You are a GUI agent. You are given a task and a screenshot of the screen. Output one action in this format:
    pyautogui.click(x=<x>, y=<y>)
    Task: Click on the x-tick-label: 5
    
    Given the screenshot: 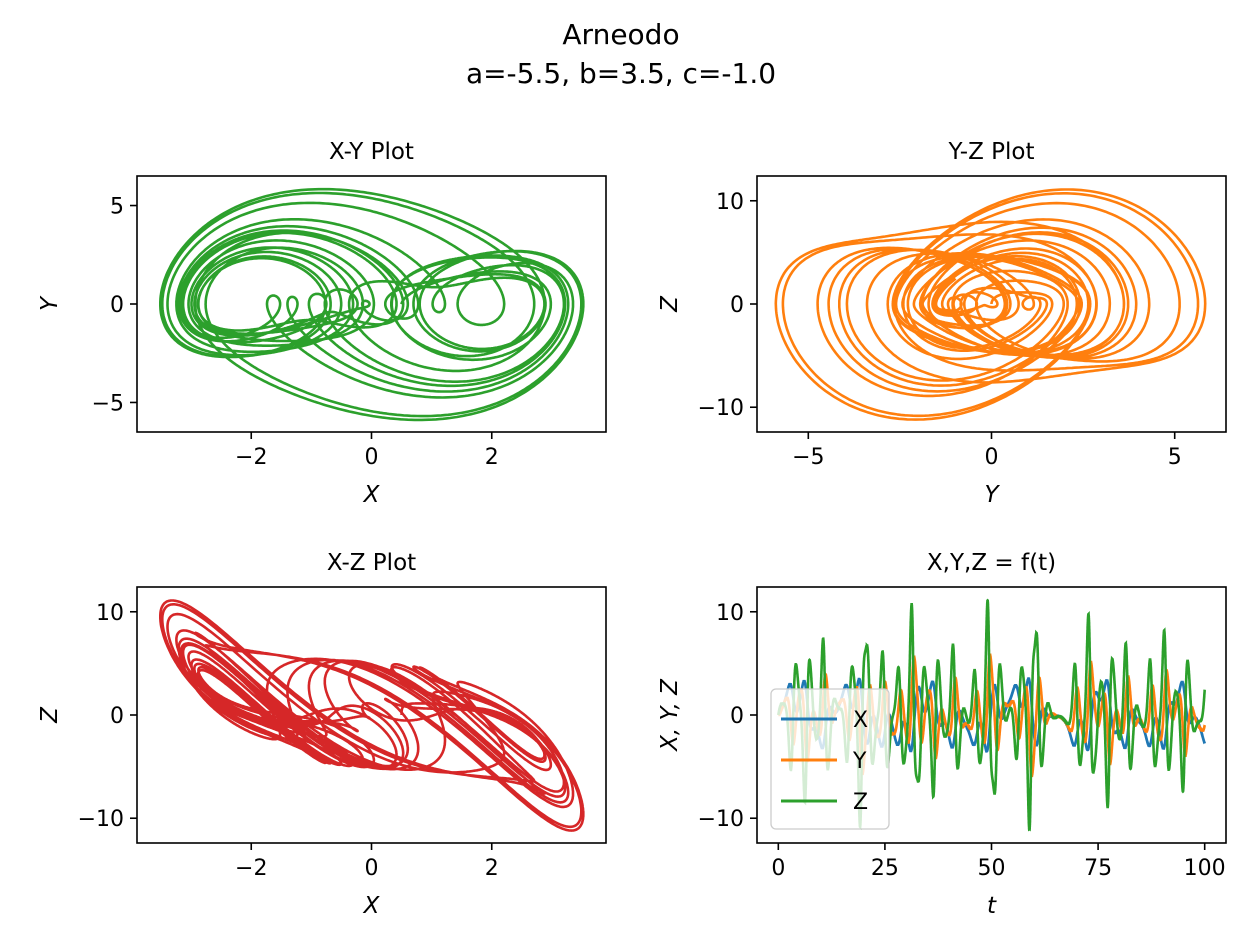 What is the action you would take?
    pyautogui.click(x=1175, y=457)
    